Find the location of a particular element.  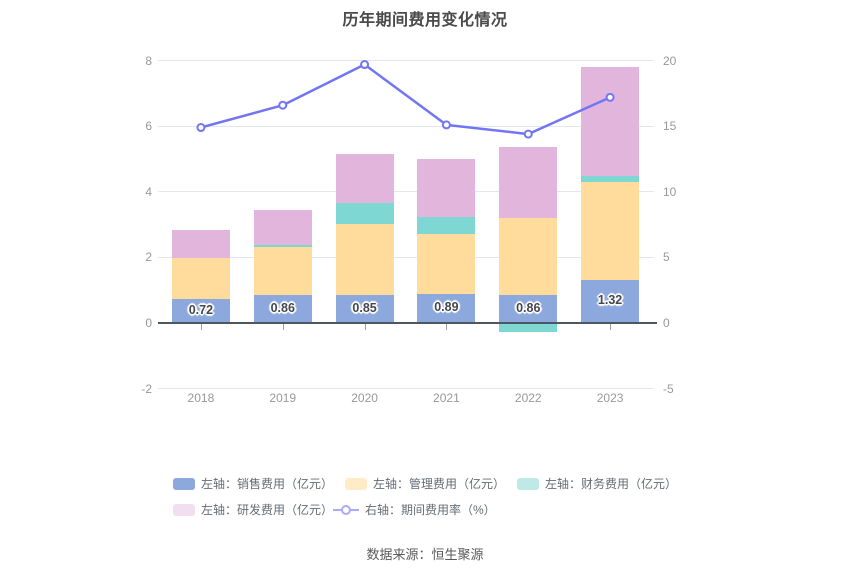

x-axis-line is located at coordinates (407, 323).